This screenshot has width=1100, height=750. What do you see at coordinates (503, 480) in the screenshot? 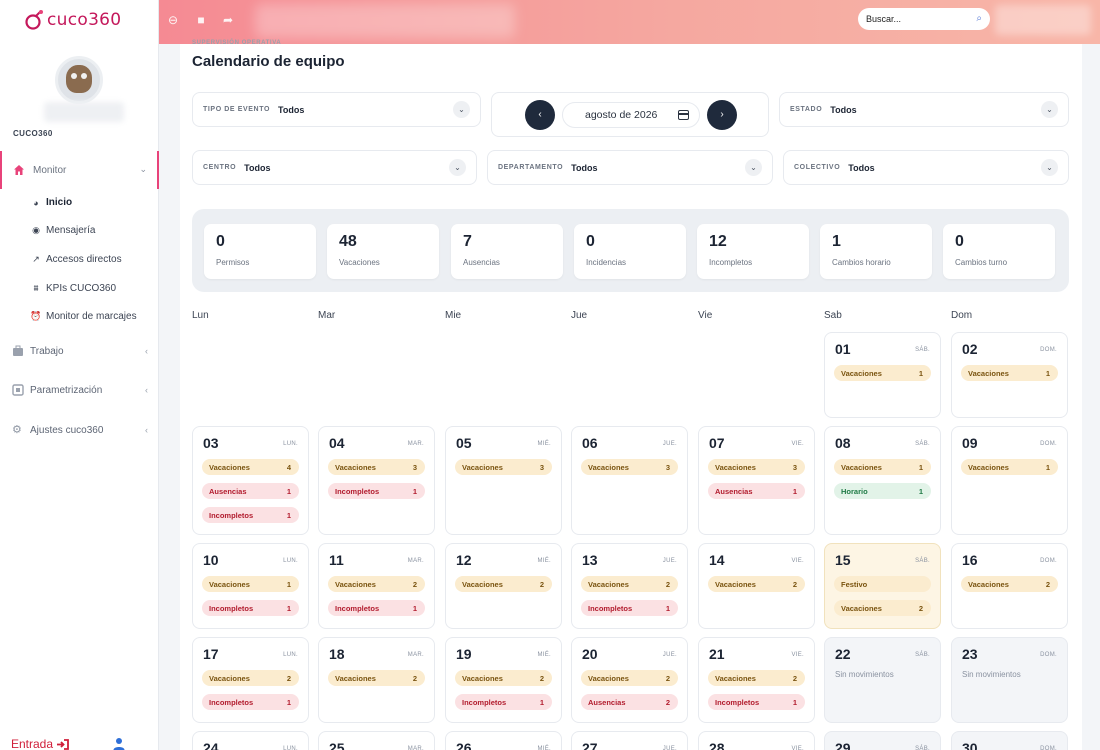
I see `calendar-day: 05 MIÉ. Vacaciones 3` at bounding box center [503, 480].